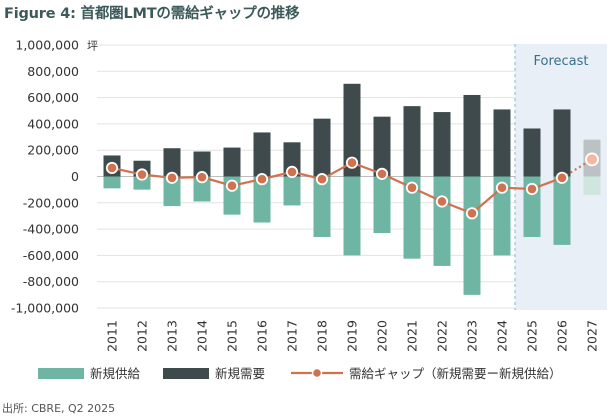 Image resolution: width=615 pixels, height=418 pixels. I want to click on x-tick-label: 2022, so click(442, 336).